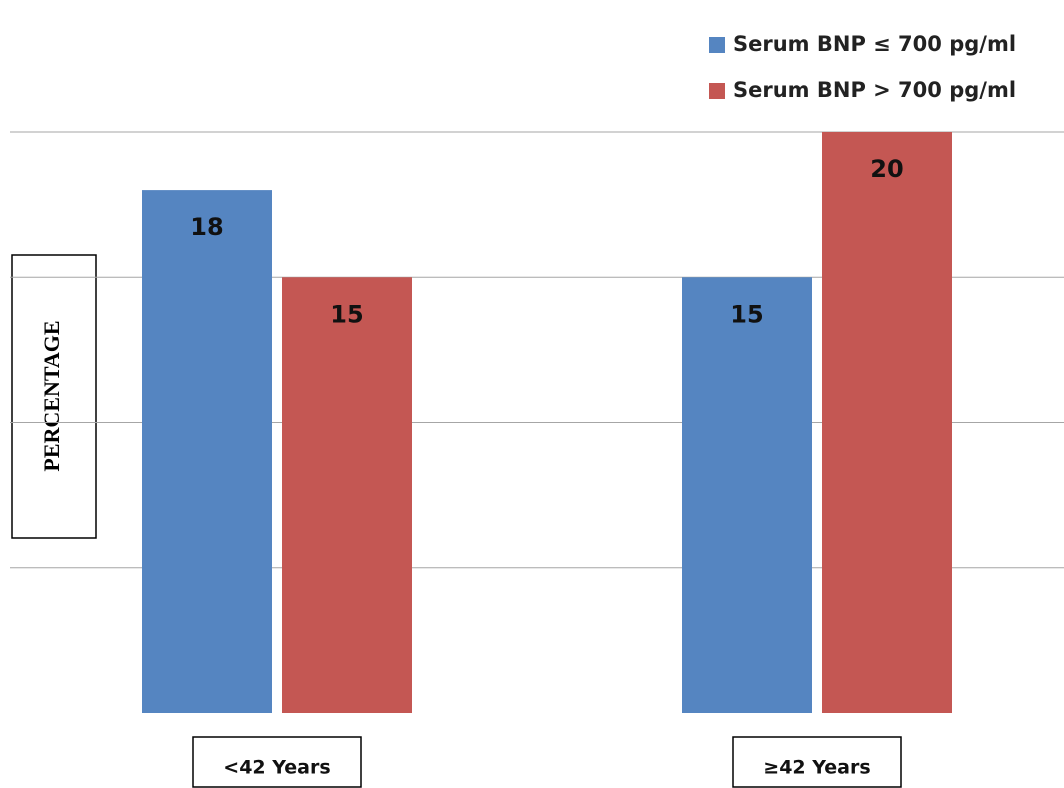 The height and width of the screenshot is (788, 1064). Describe the element at coordinates (886, 169) in the screenshot. I see `value-label: 20` at that location.